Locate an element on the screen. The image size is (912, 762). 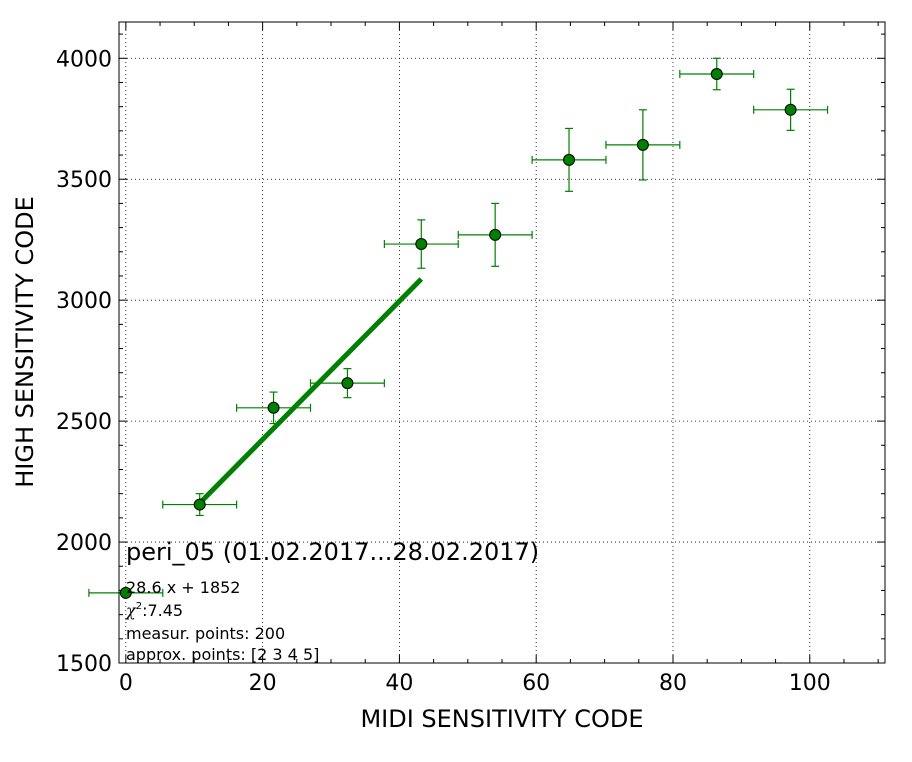
y-tick-label: 3000 is located at coordinates (84, 301).